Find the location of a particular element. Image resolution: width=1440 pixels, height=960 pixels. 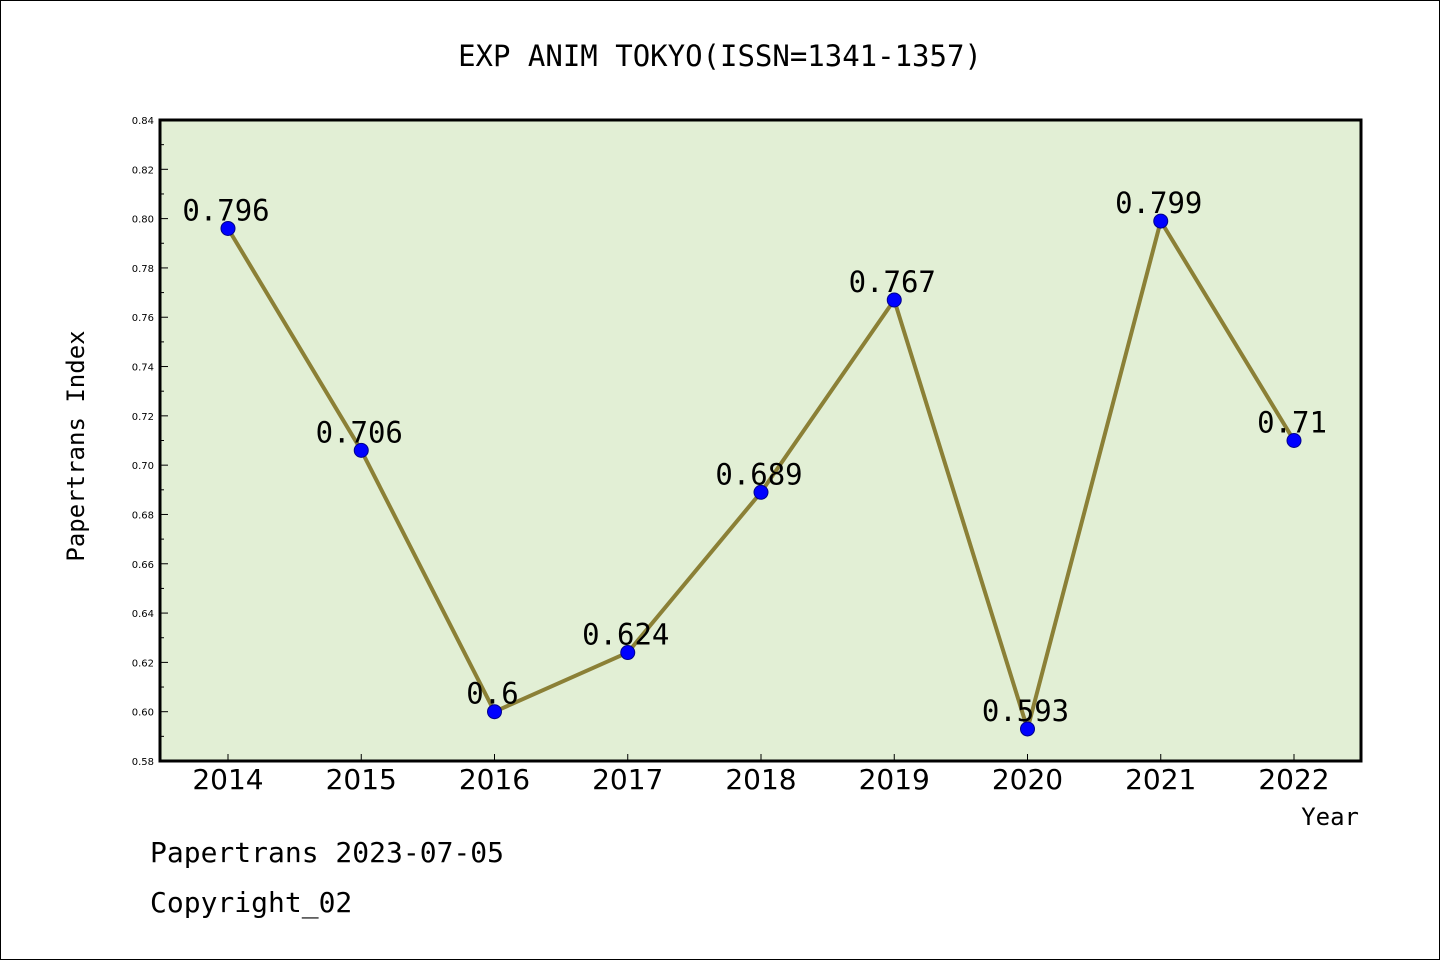

data-label: 0.689 is located at coordinates (758, 474).